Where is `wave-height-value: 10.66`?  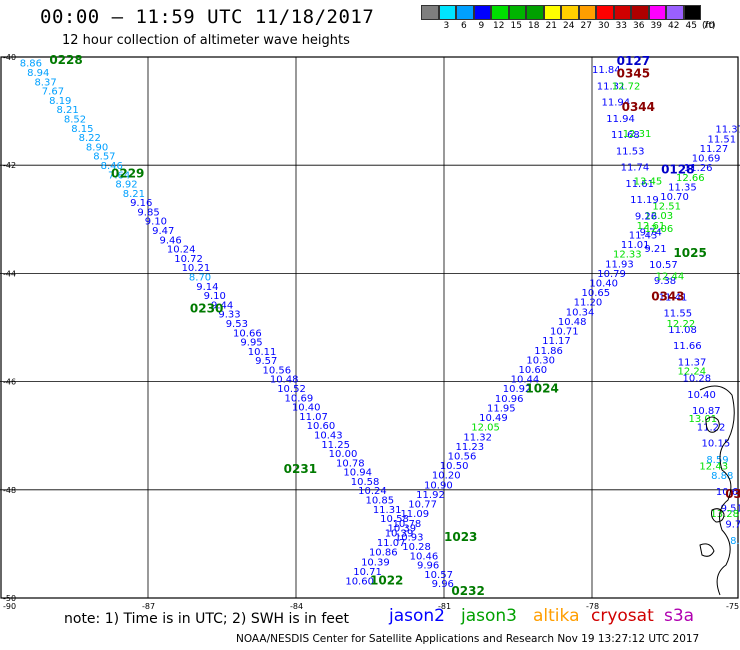 wave-height-value: 10.66 is located at coordinates (728, 492).